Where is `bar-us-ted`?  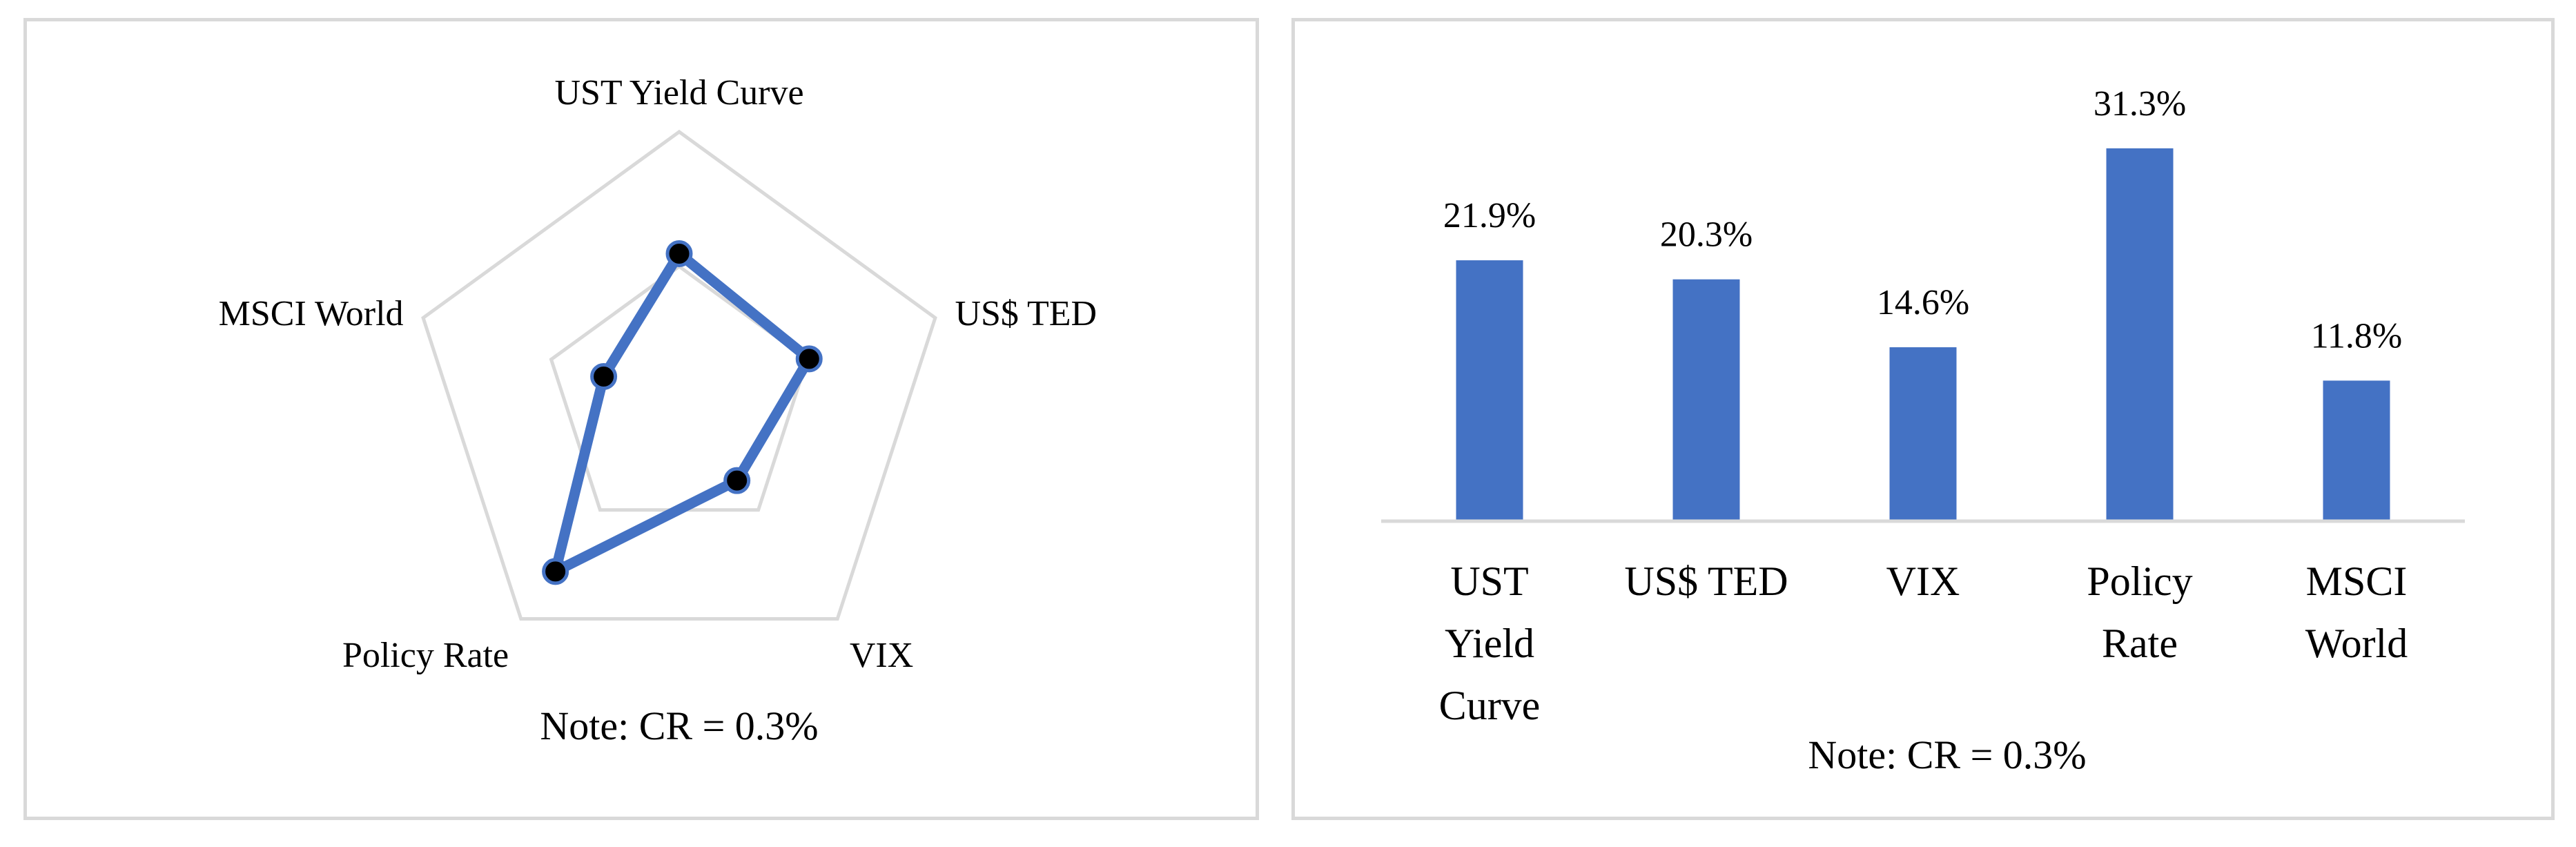
bar-us-ted is located at coordinates (1706, 400).